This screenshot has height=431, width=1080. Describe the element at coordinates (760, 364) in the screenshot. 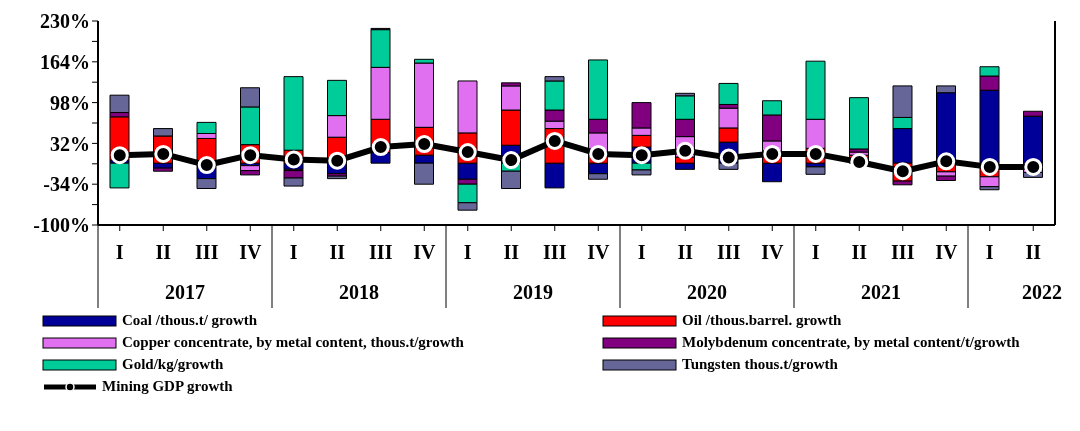

I see `legend-label: Tungsten thous.t/growth` at that location.